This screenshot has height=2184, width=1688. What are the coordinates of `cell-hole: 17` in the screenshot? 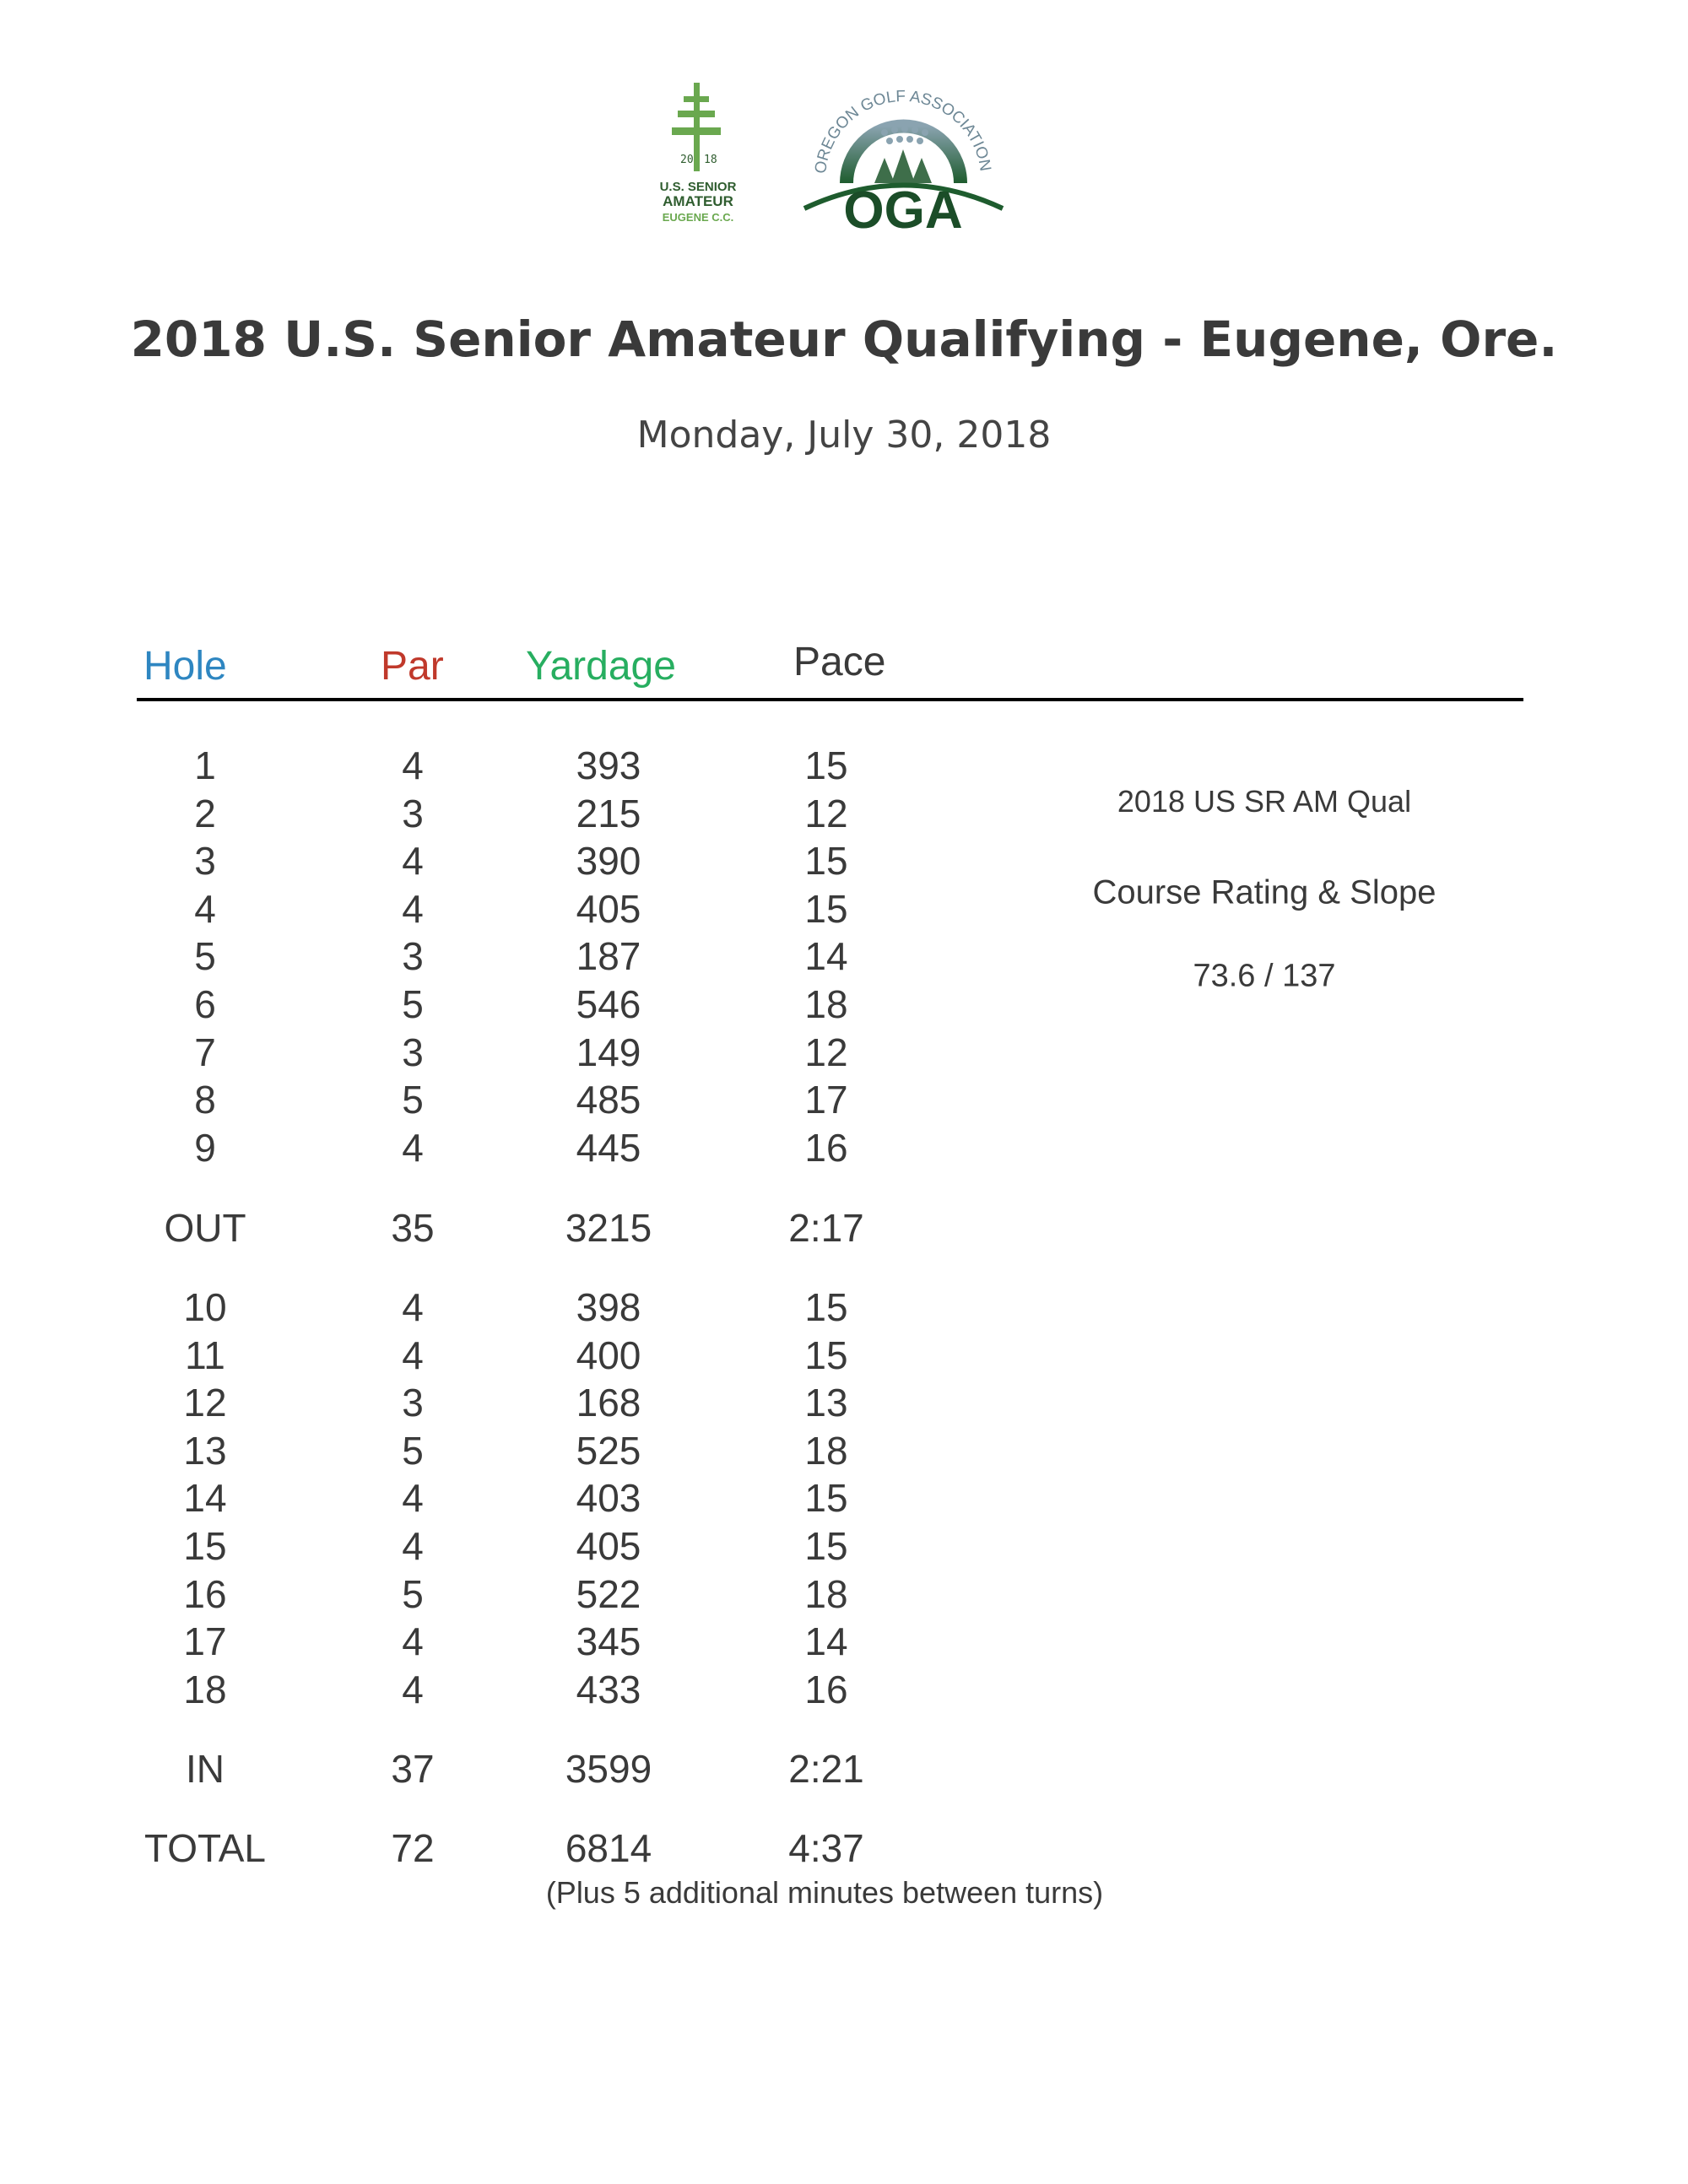 It's located at (205, 1641).